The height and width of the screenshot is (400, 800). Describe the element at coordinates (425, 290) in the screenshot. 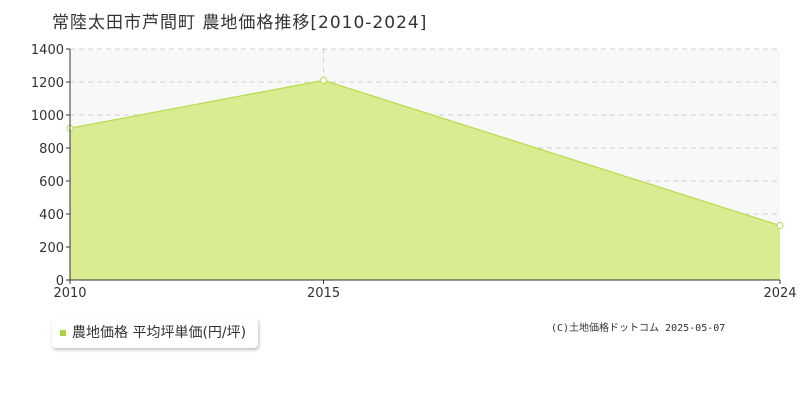

I see `x-axis-ticks: 2010 2015 2024` at that location.